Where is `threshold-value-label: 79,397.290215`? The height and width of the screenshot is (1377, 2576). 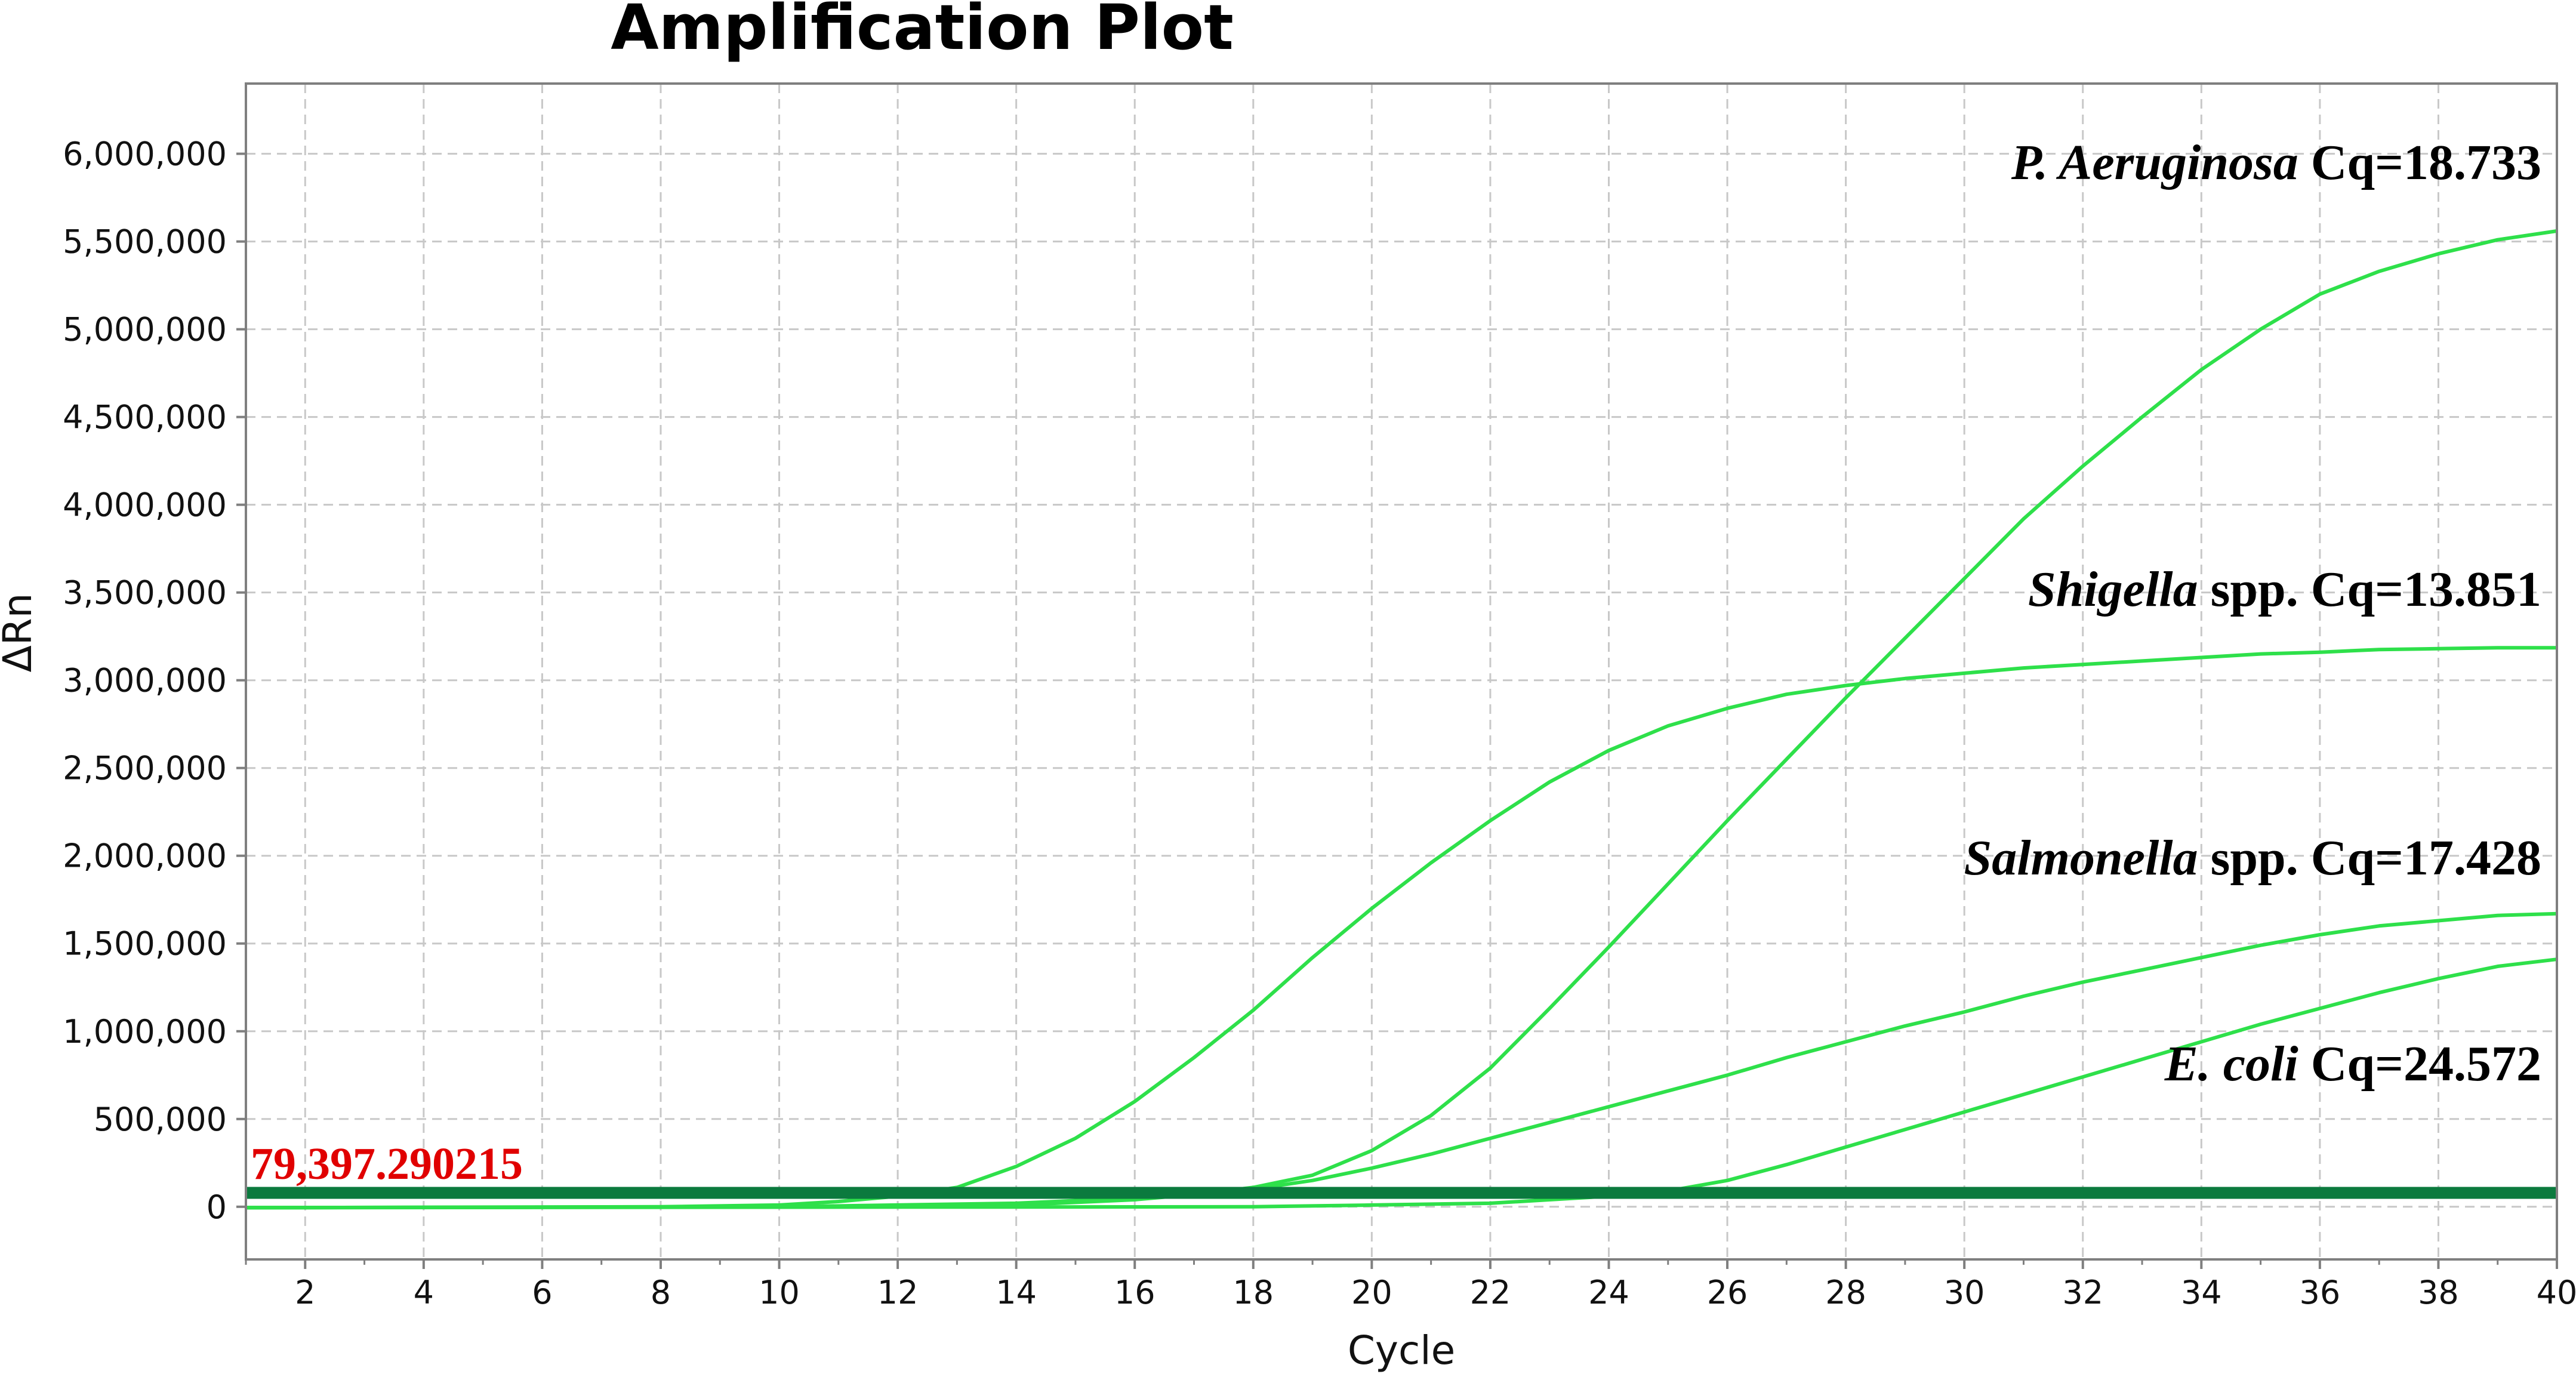
threshold-value-label: 79,397.290215 is located at coordinates (387, 1164).